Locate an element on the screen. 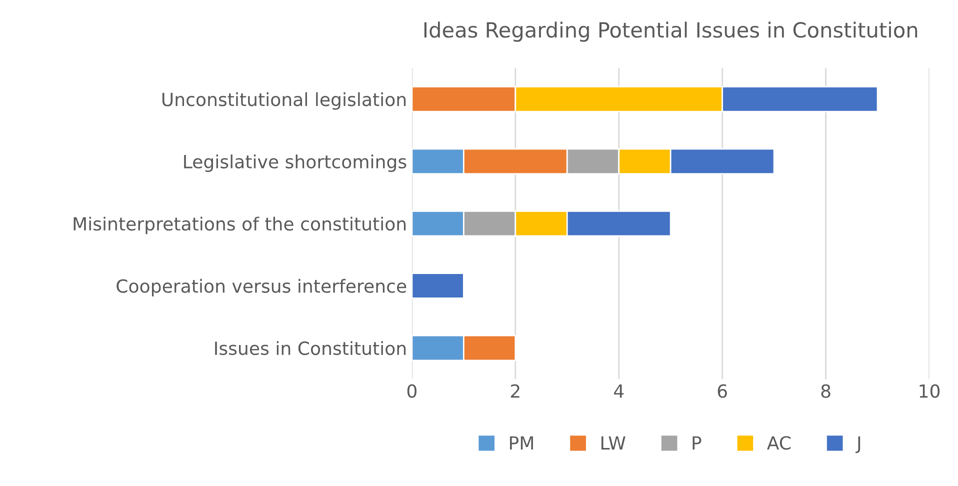 The height and width of the screenshot is (486, 958). y-tick-label: Legislative shortcomings is located at coordinates (295, 163).